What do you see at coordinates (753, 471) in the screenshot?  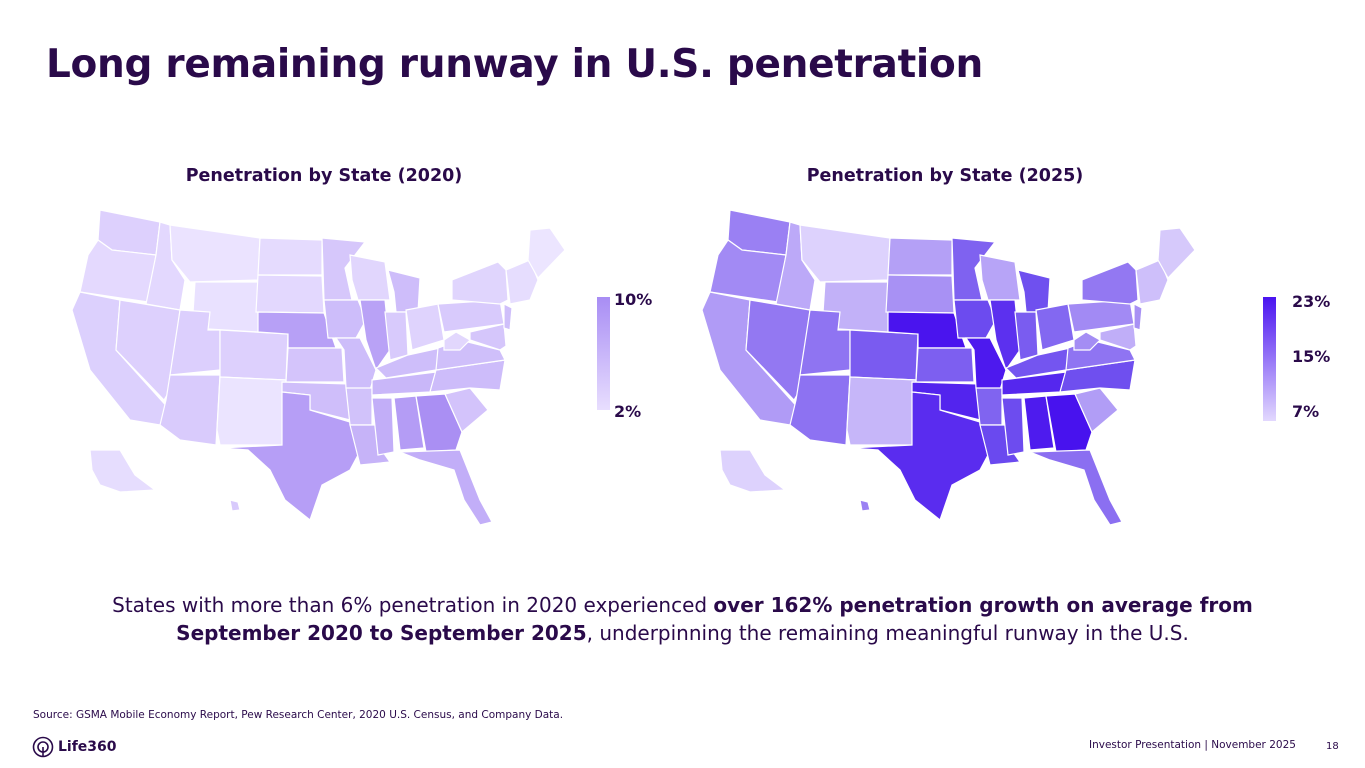 I see `map-2025-state-ak` at bounding box center [753, 471].